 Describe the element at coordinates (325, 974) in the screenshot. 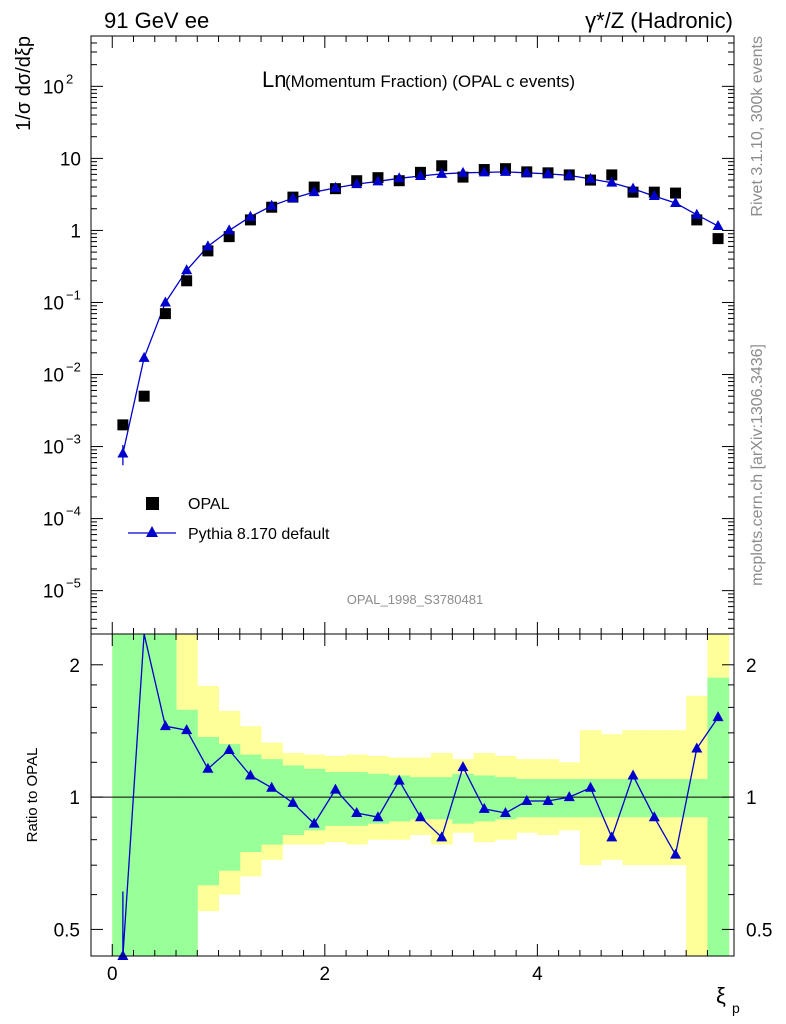

I see `x-tick-label: 2` at that location.